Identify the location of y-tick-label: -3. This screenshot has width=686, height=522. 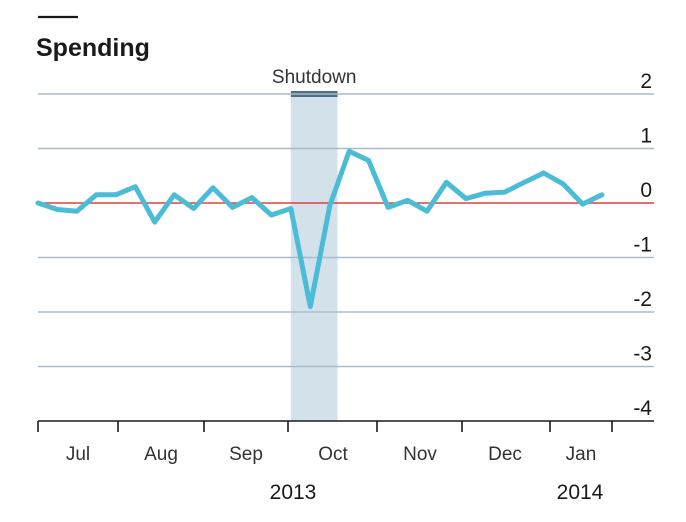
(642, 354).